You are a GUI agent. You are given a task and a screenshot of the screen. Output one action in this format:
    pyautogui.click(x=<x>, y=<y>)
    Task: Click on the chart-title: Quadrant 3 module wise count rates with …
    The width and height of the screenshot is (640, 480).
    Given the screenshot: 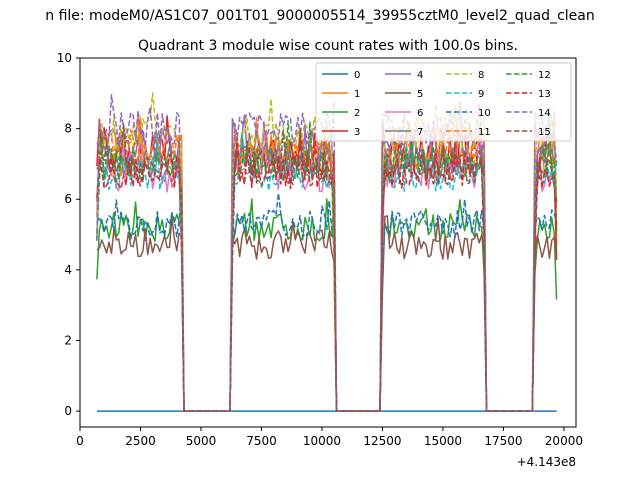 What is the action you would take?
    pyautogui.click(x=328, y=46)
    